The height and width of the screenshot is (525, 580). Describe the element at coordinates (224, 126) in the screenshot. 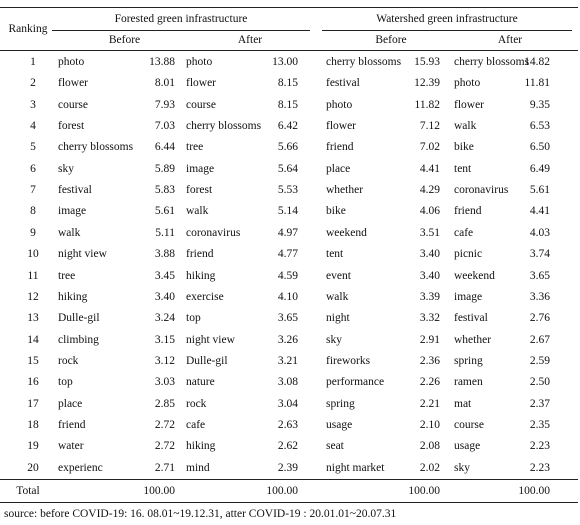

I see `keyword: cherry blossoms` at that location.